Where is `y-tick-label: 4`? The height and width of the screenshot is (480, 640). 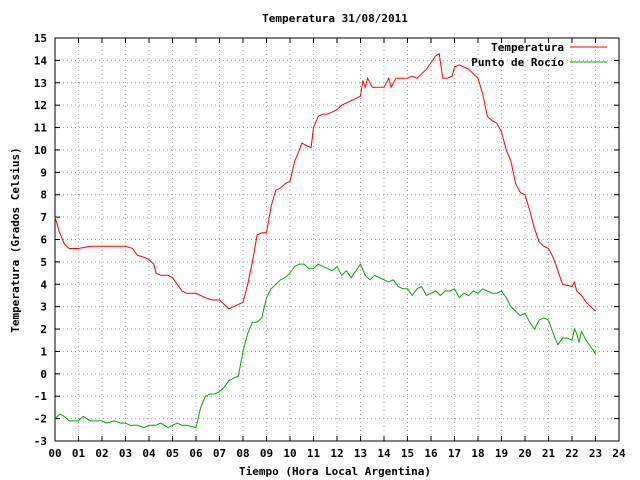
y-tick-label: 4 is located at coordinates (43, 284).